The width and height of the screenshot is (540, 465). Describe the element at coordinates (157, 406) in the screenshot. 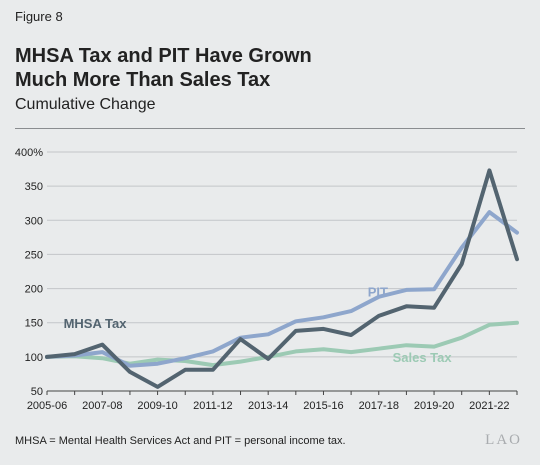

I see `x-tick-label: 2009-10` at that location.